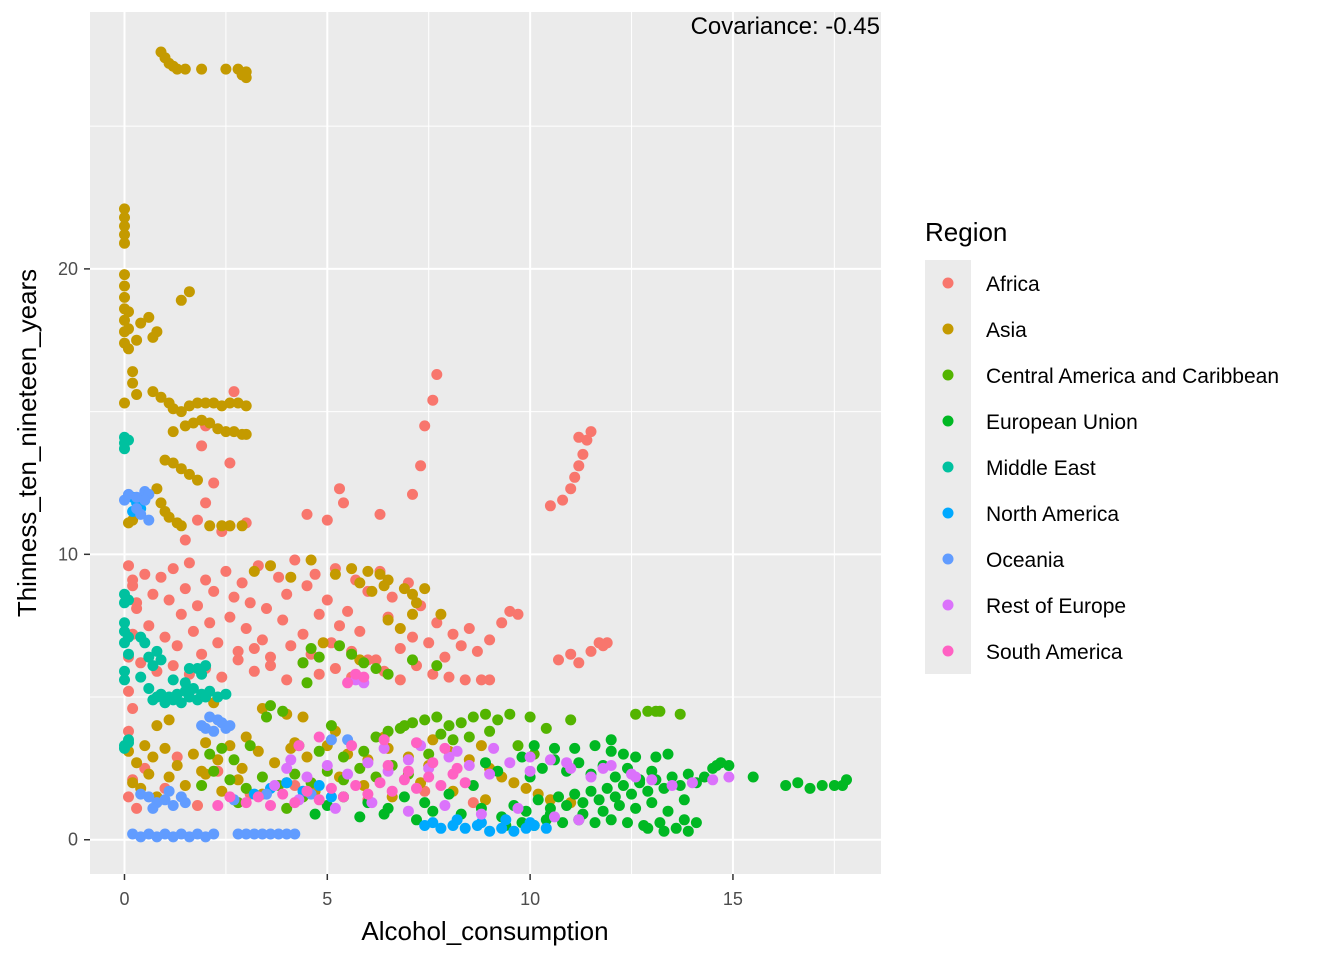  What do you see at coordinates (1006, 330) in the screenshot?
I see `legend-label: Asia` at bounding box center [1006, 330].